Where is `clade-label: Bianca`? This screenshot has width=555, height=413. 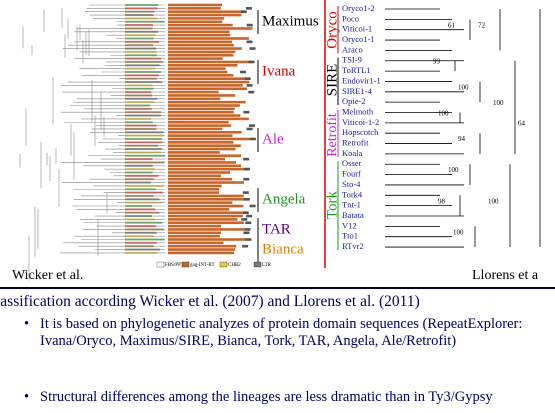
clade-label: Bianca is located at coordinates (283, 249).